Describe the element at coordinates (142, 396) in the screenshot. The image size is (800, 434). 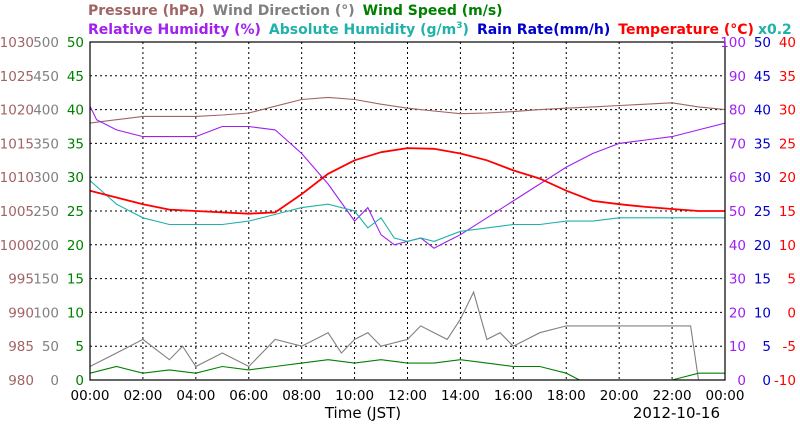
I see `x-tick-label: 02:00` at that location.